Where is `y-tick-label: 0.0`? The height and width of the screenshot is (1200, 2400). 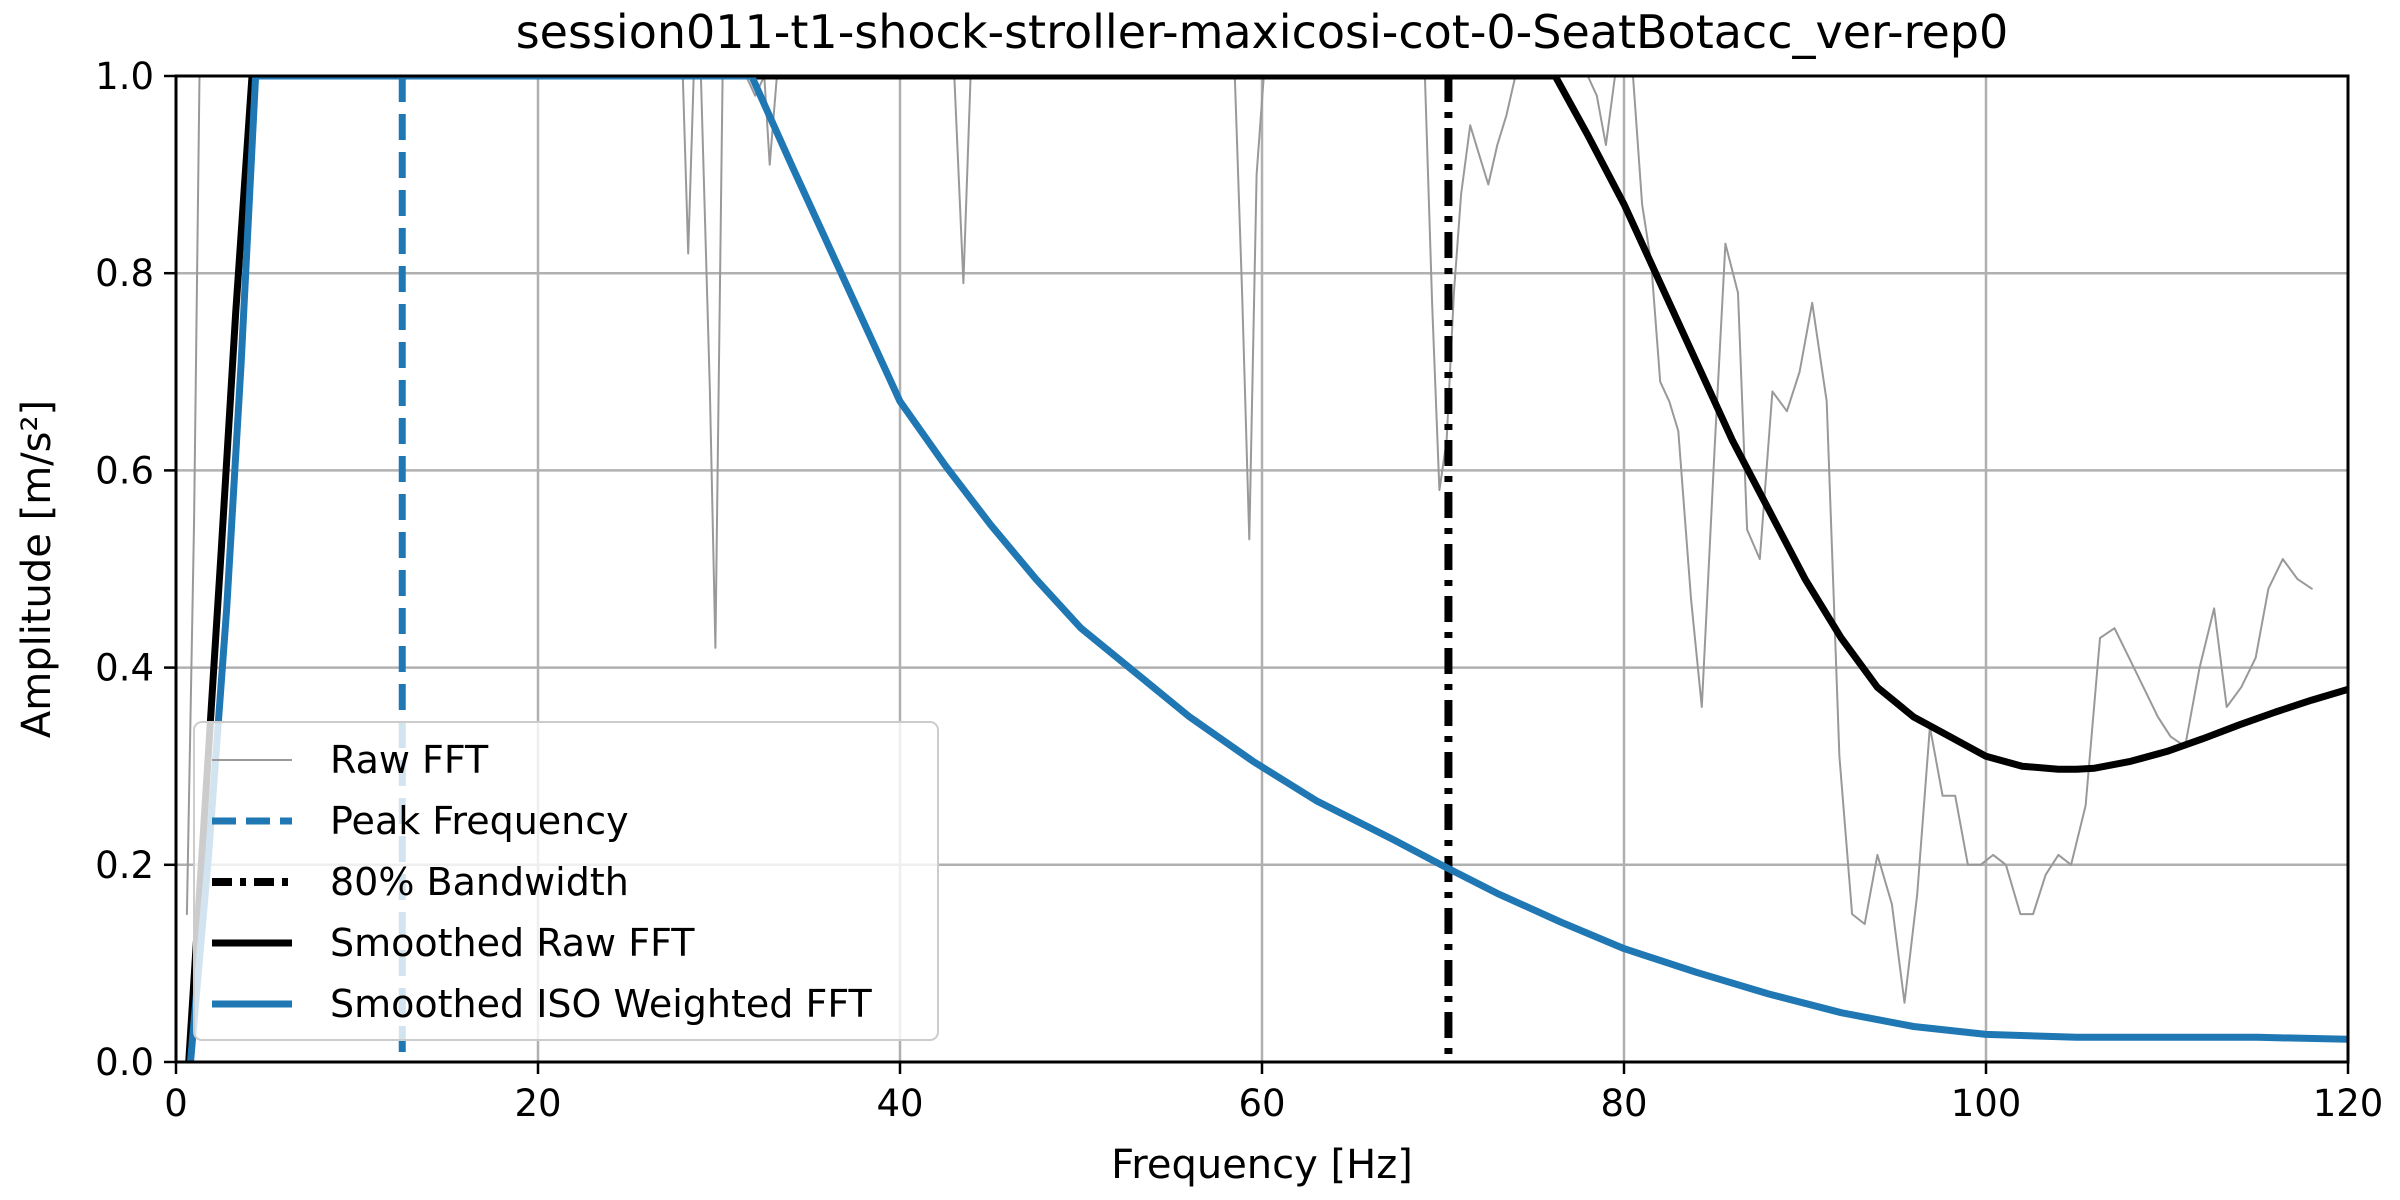
y-tick-label: 0.0 is located at coordinates (124, 1062).